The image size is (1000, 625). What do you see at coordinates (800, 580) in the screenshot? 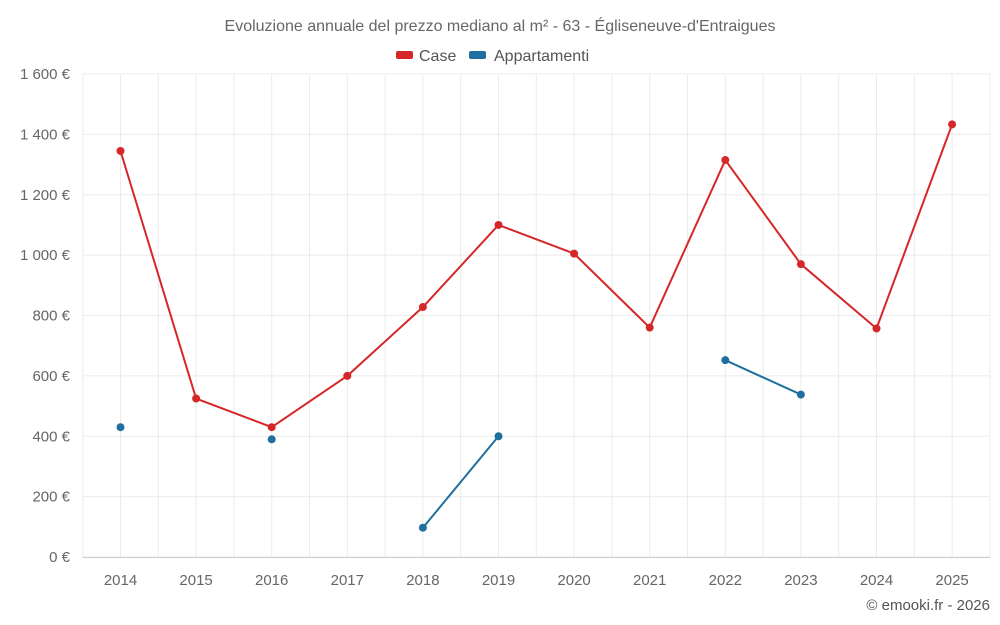
I see `x-tick-label: 2023` at bounding box center [800, 580].